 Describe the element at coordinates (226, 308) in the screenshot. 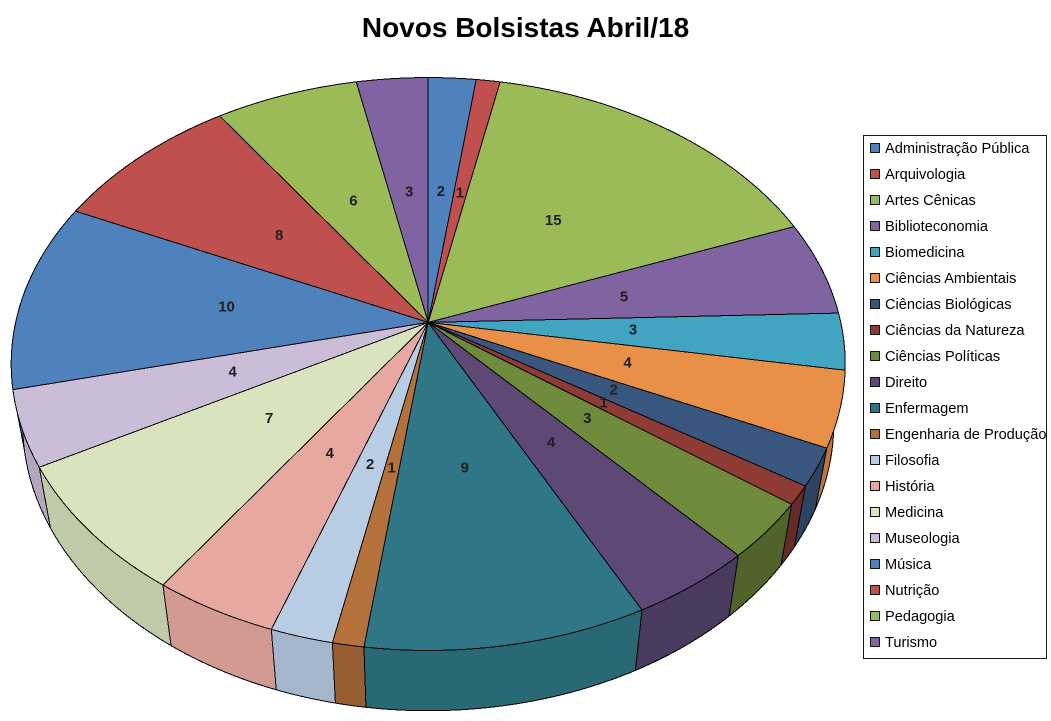

I see `svg-text: 10` at that location.